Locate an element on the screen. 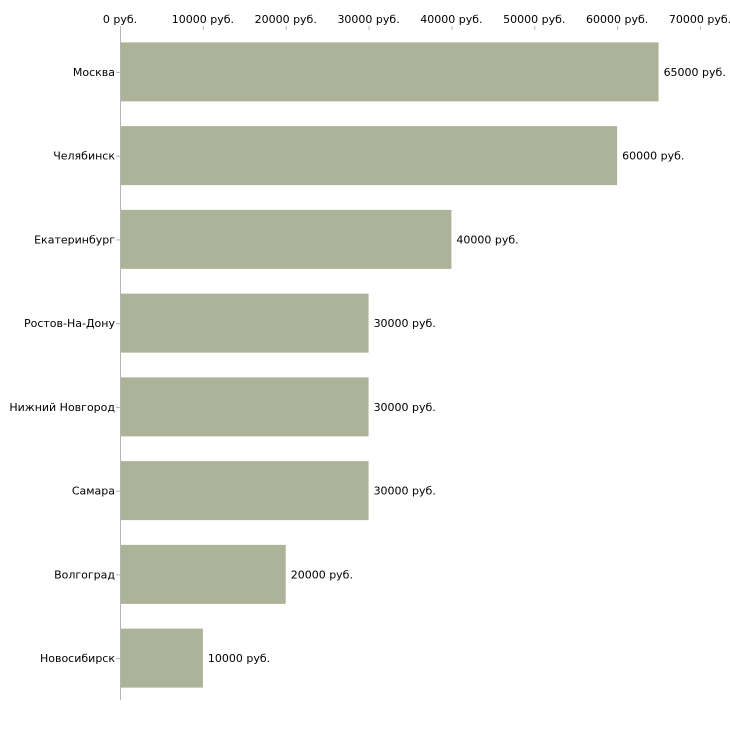 Image resolution: width=730 pixels, height=730 pixels. x-tick-label: 30000 руб. is located at coordinates (368, 19).